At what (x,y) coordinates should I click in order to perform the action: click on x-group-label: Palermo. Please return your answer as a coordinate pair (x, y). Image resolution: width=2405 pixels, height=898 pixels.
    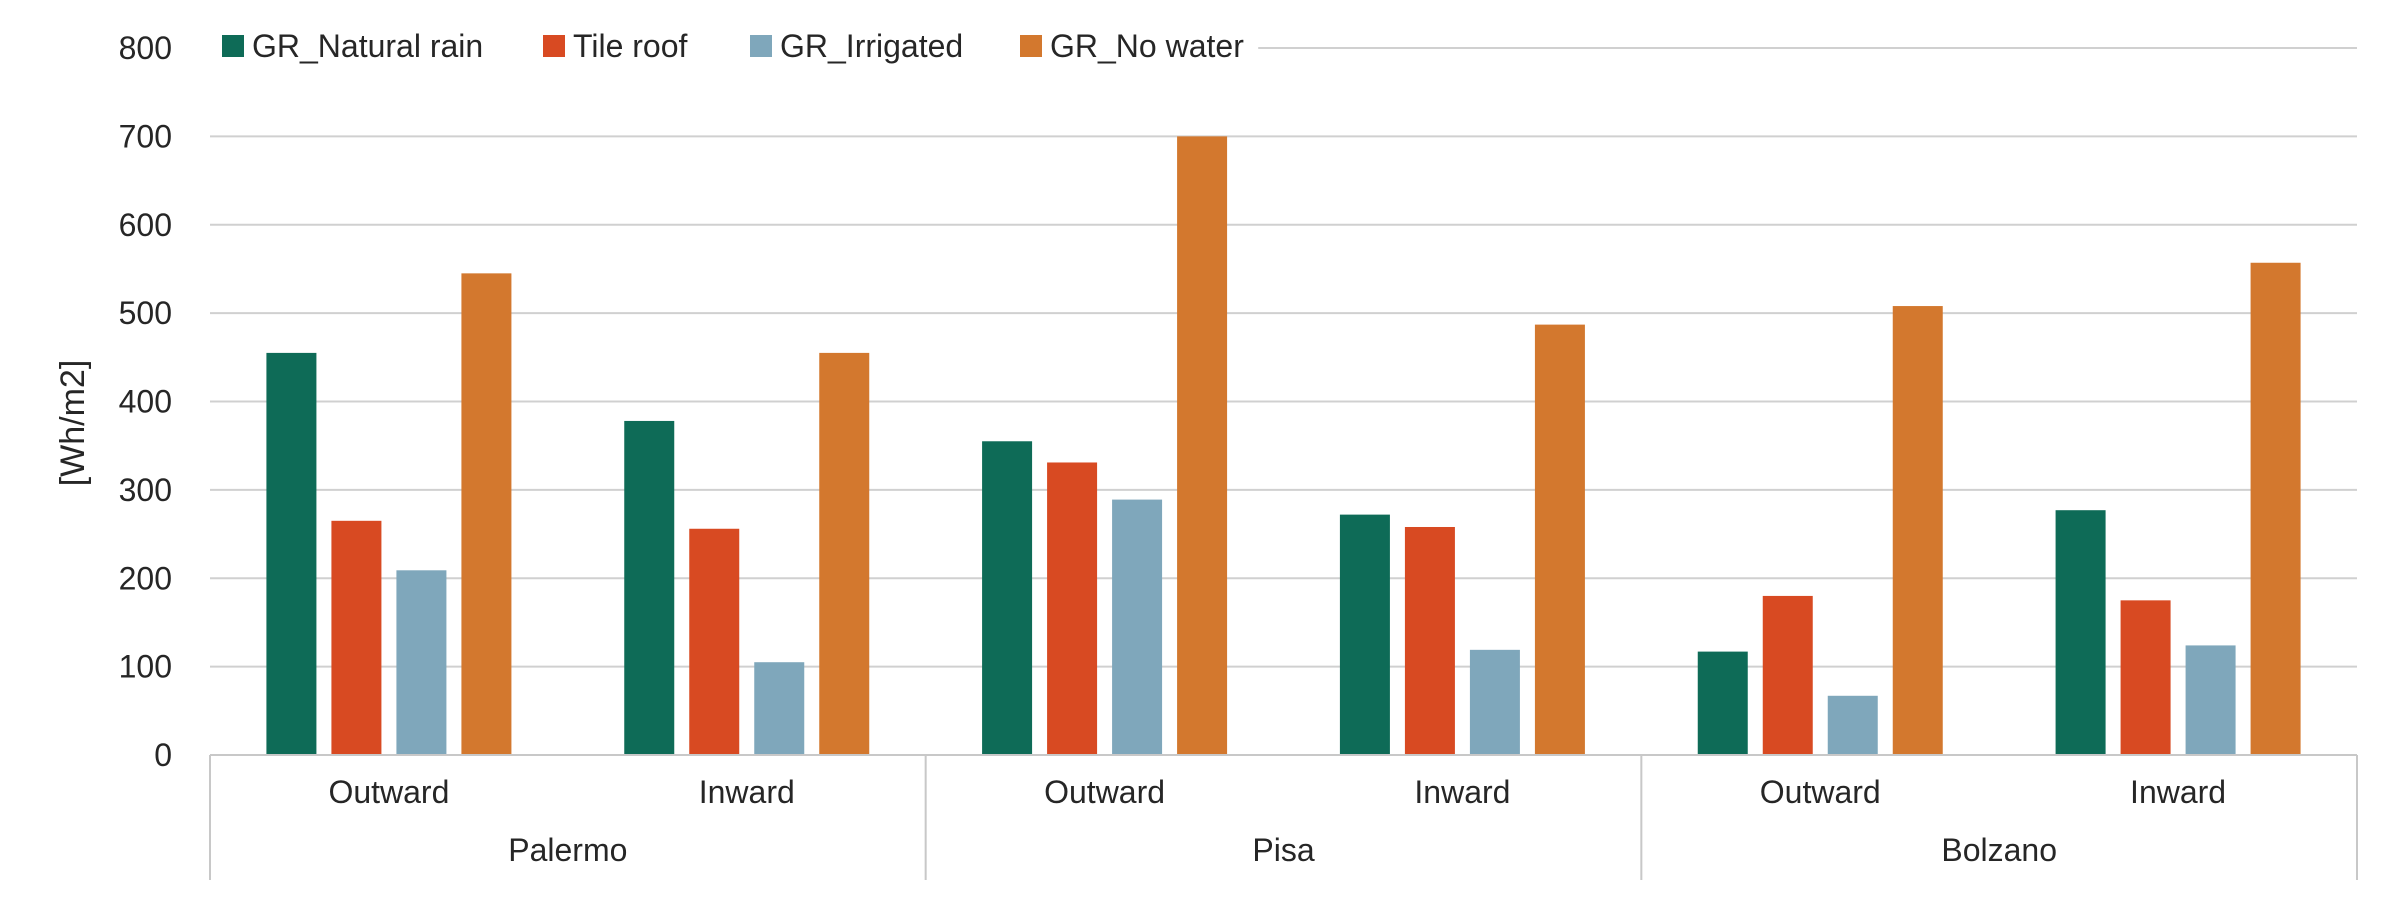
    Looking at the image, I should click on (567, 850).